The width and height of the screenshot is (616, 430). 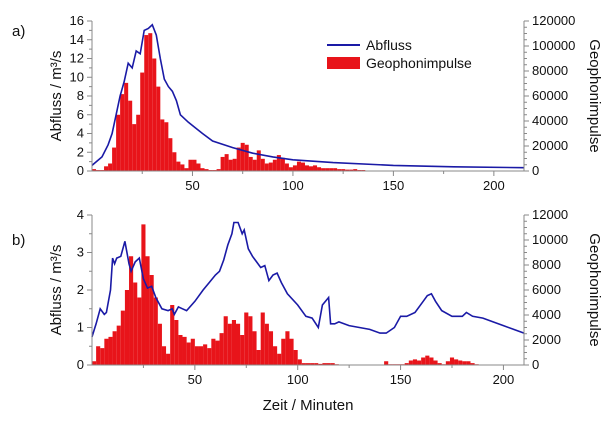 What do you see at coordinates (77, 39) in the screenshot?
I see `y-tick-label: 14` at bounding box center [77, 39].